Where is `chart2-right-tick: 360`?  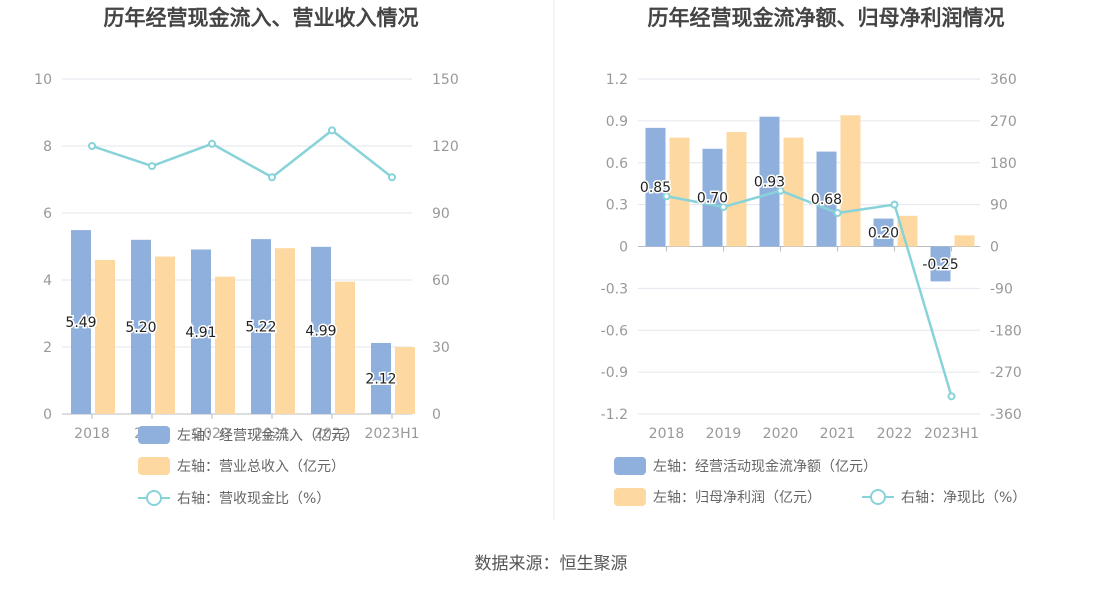
chart2-right-tick: 360 is located at coordinates (1003, 80).